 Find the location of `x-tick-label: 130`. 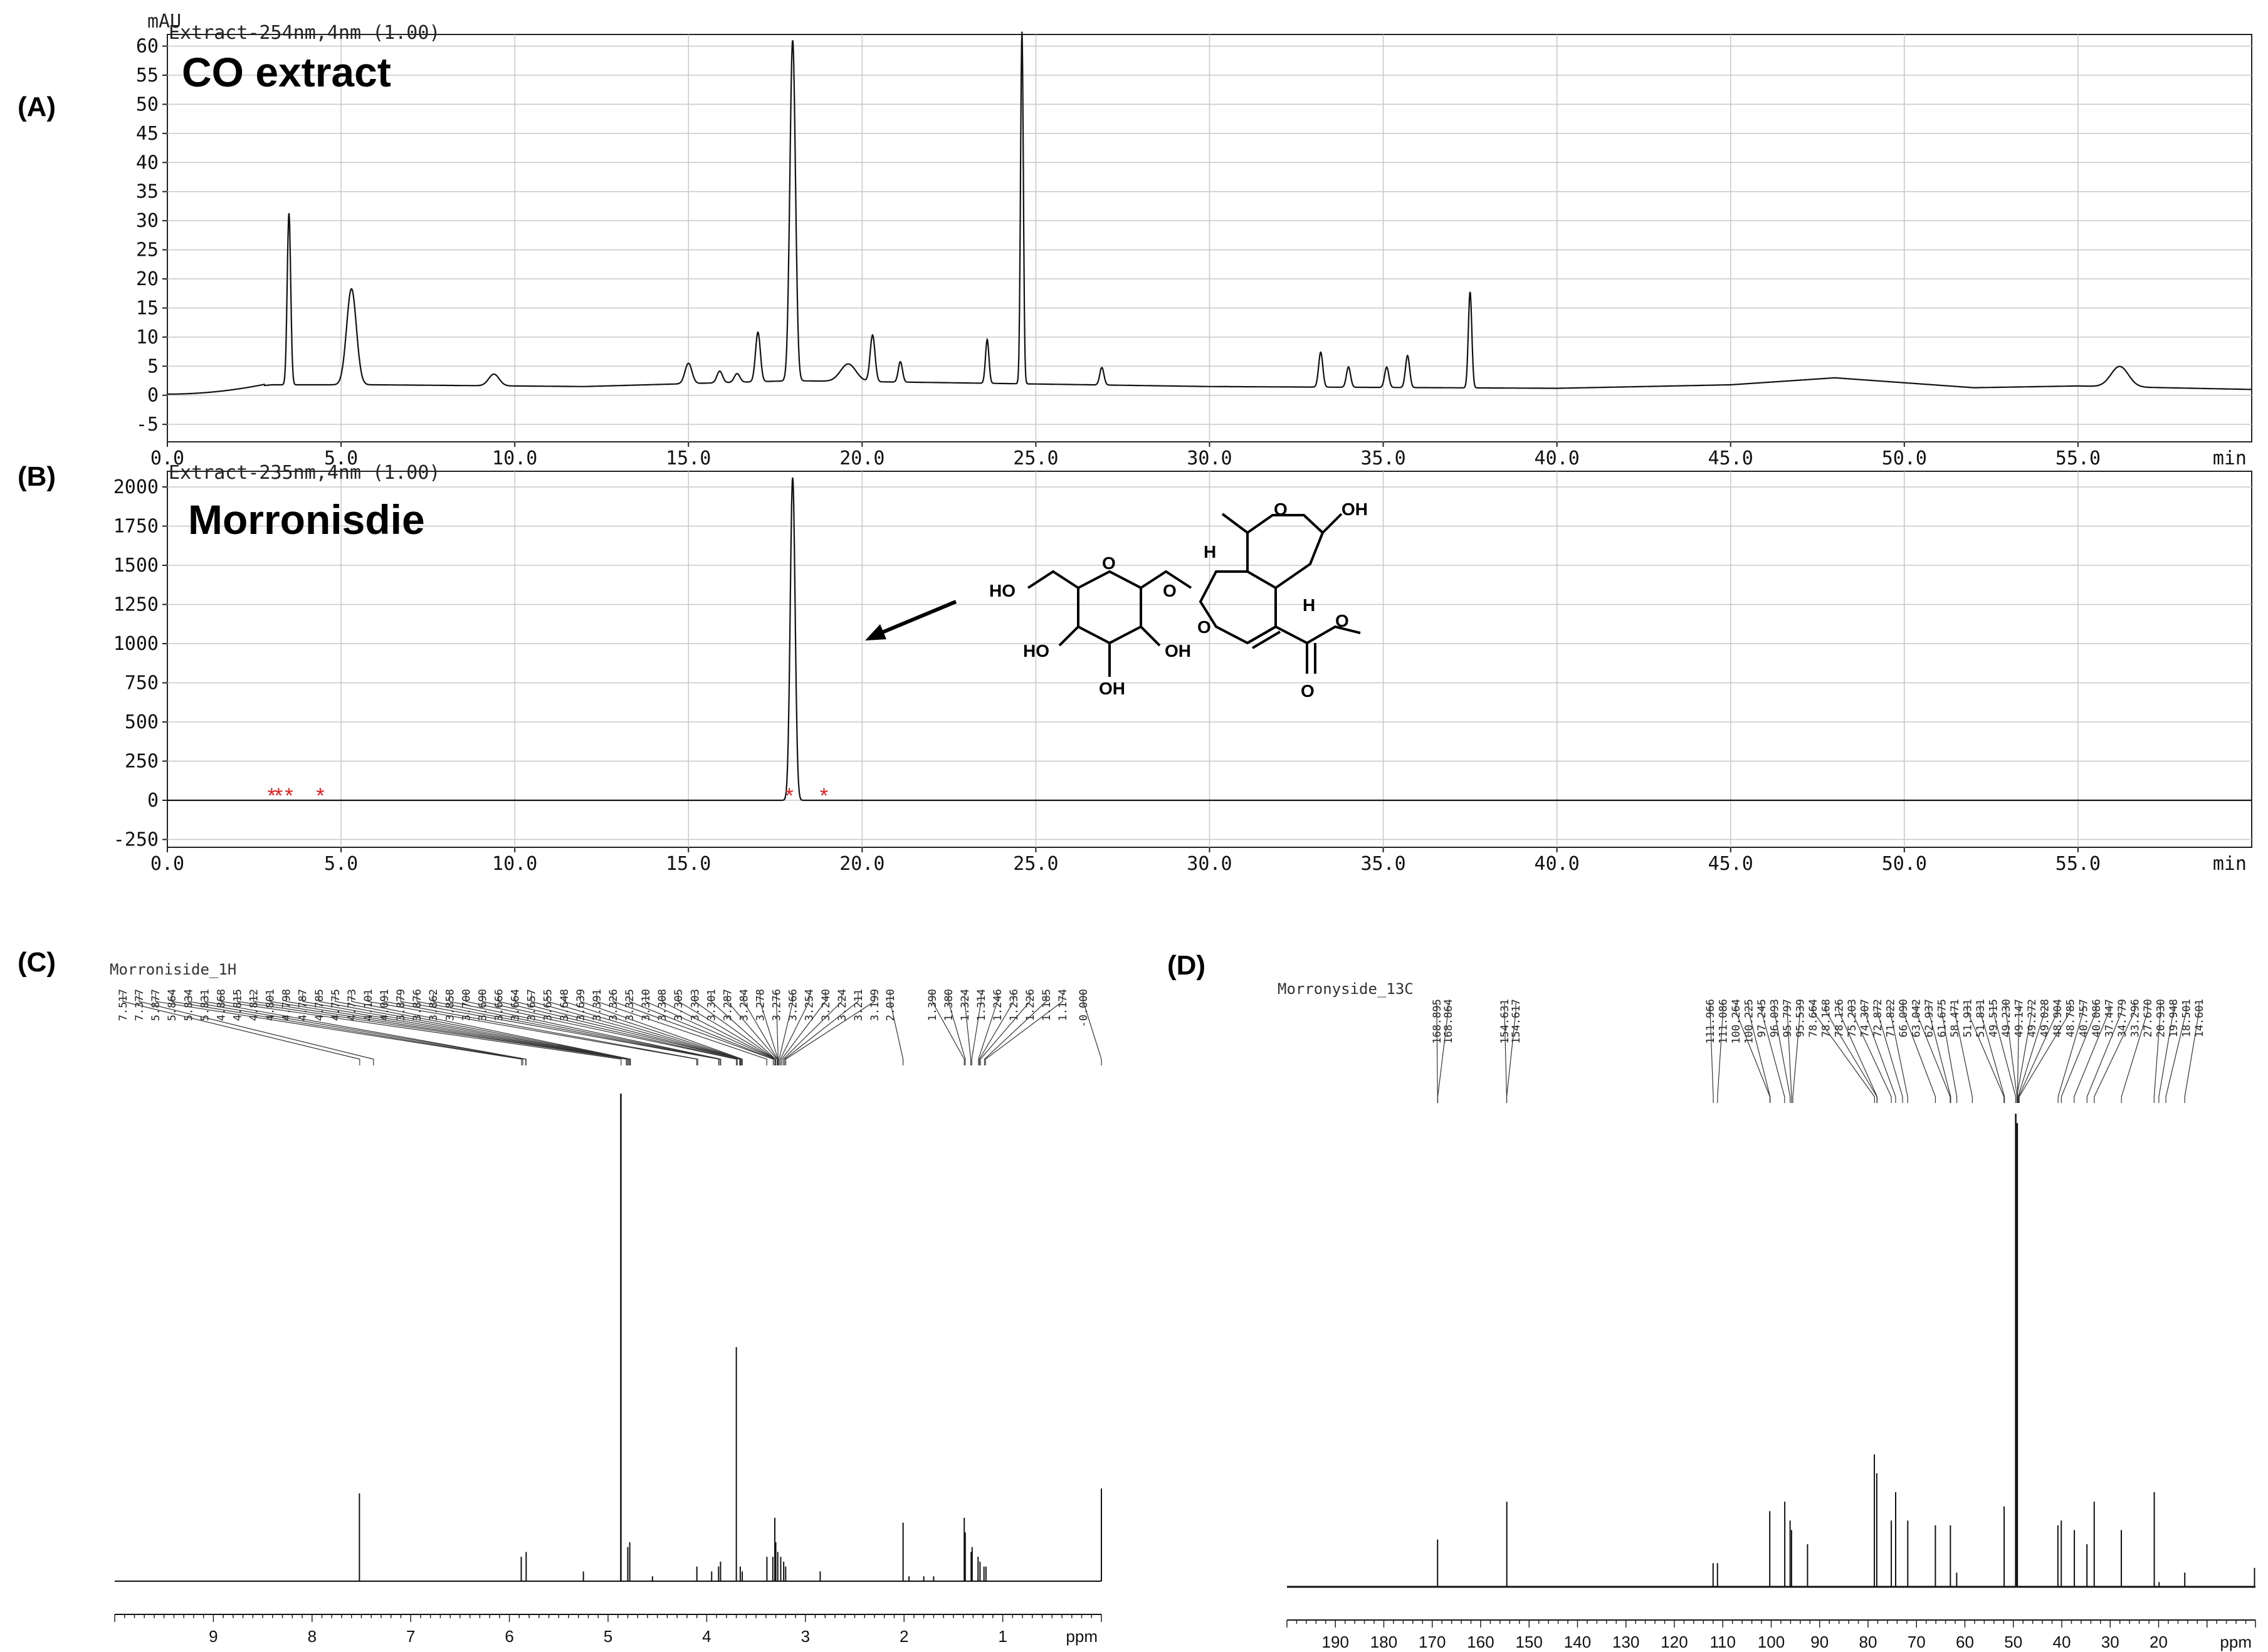

x-tick-label: 130 is located at coordinates (1625, 1642).